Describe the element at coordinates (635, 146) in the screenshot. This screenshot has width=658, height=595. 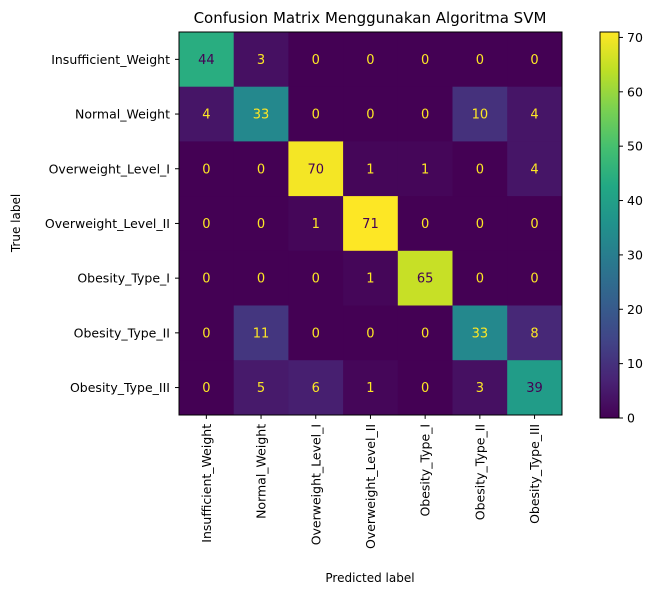
I see `colorbar-tick-label: 50` at that location.